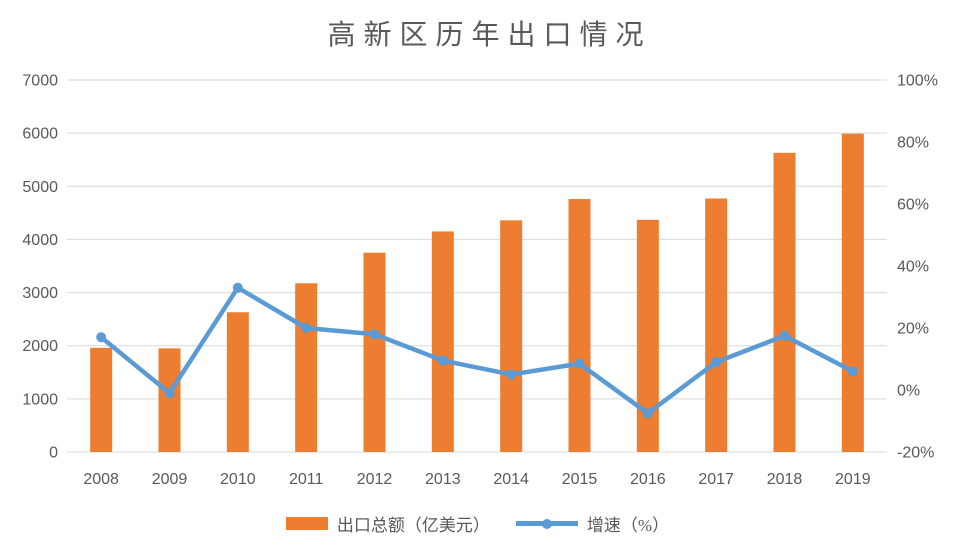  What do you see at coordinates (306, 328) in the screenshot?
I see `line-marker-2011` at bounding box center [306, 328].